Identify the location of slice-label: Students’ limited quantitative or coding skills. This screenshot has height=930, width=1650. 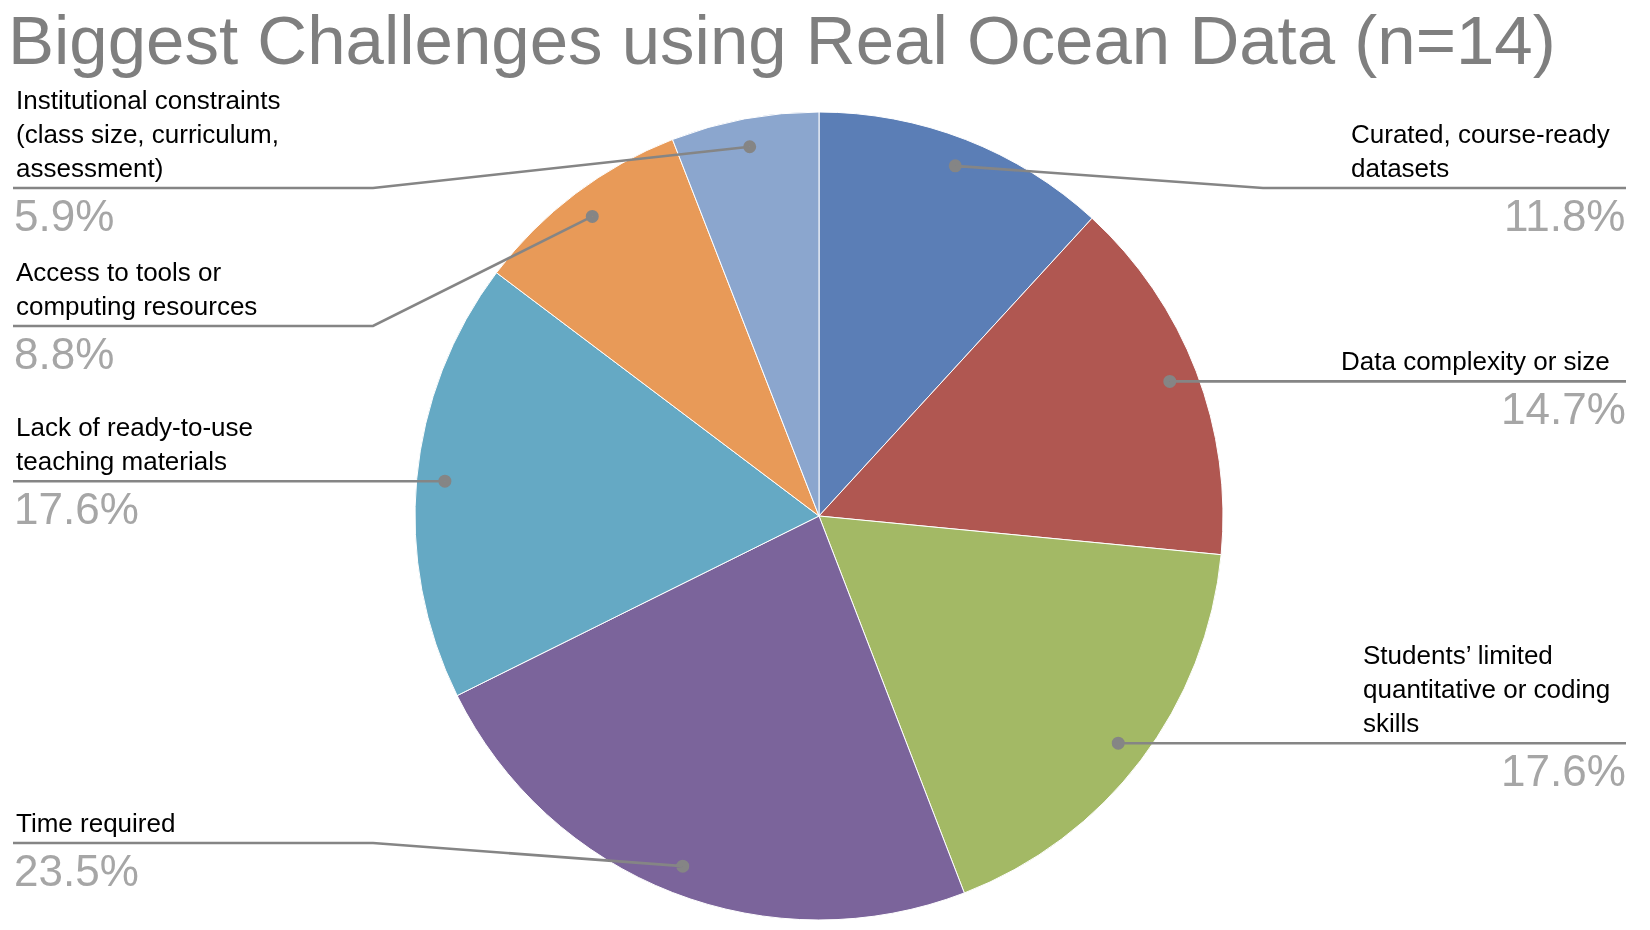
(1487, 689).